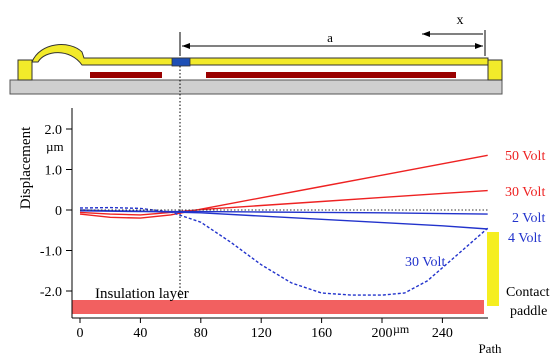  What do you see at coordinates (331, 75) in the screenshot?
I see `electrode-right` at bounding box center [331, 75].